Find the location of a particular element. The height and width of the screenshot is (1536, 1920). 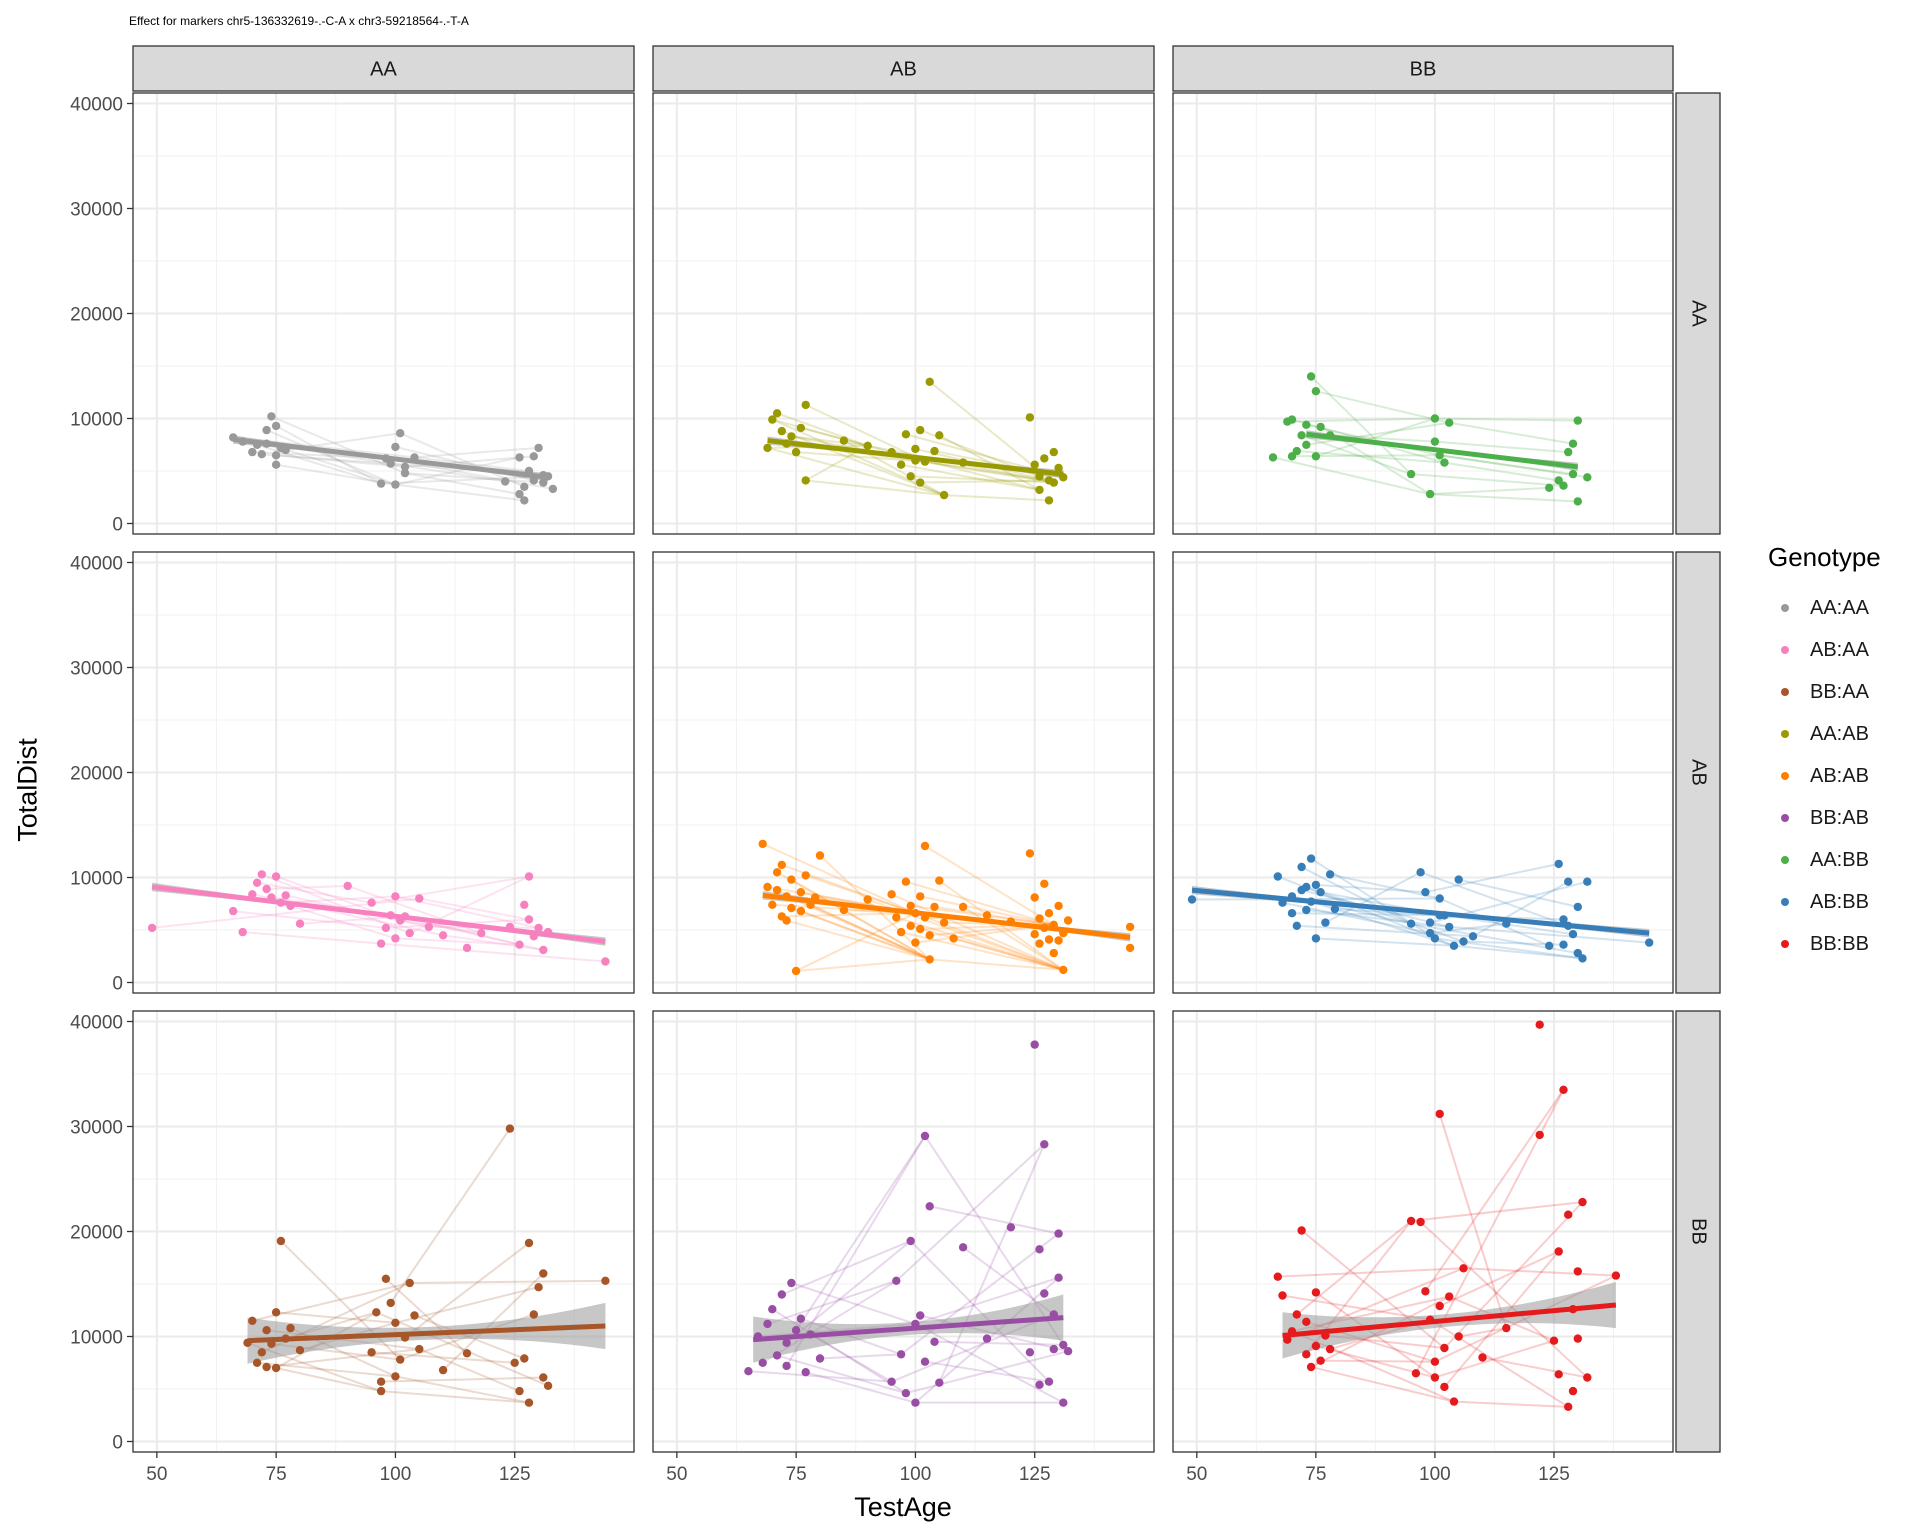

y-tick-label: 20000 is located at coordinates (96, 1233).